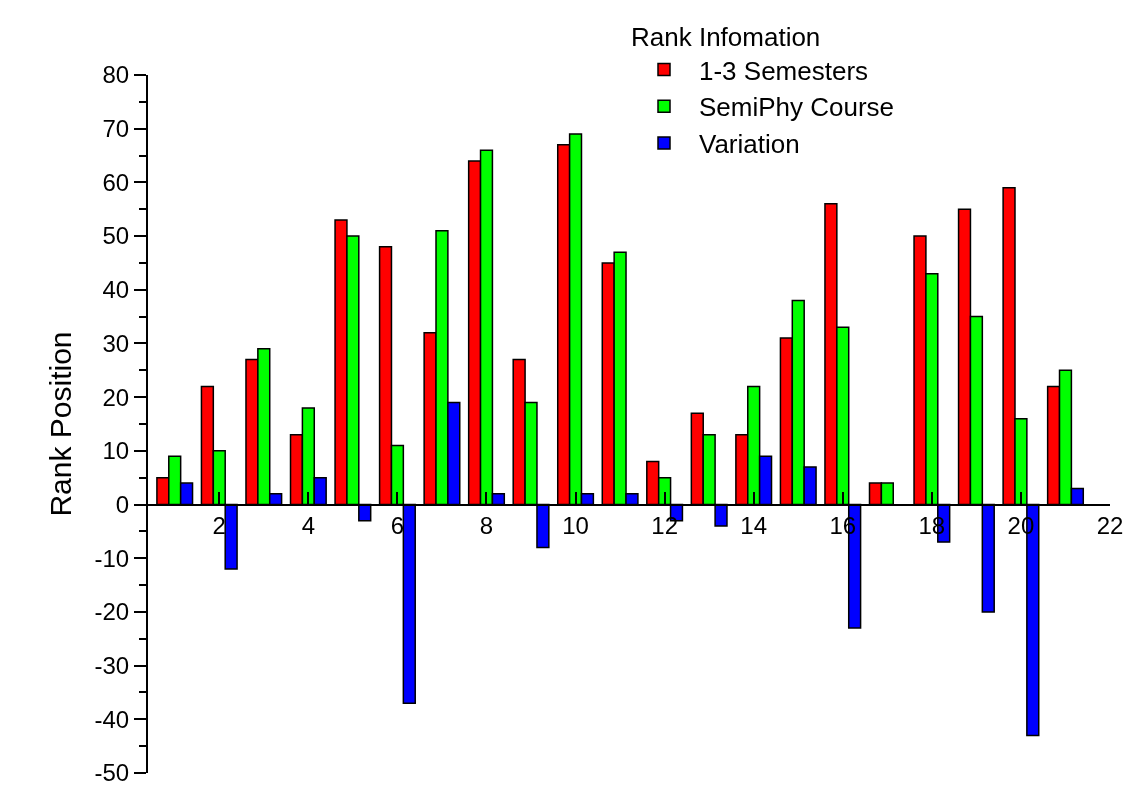 The width and height of the screenshot is (1140, 798). What do you see at coordinates (116, 343) in the screenshot?
I see `y-tick-label: 30` at bounding box center [116, 343].